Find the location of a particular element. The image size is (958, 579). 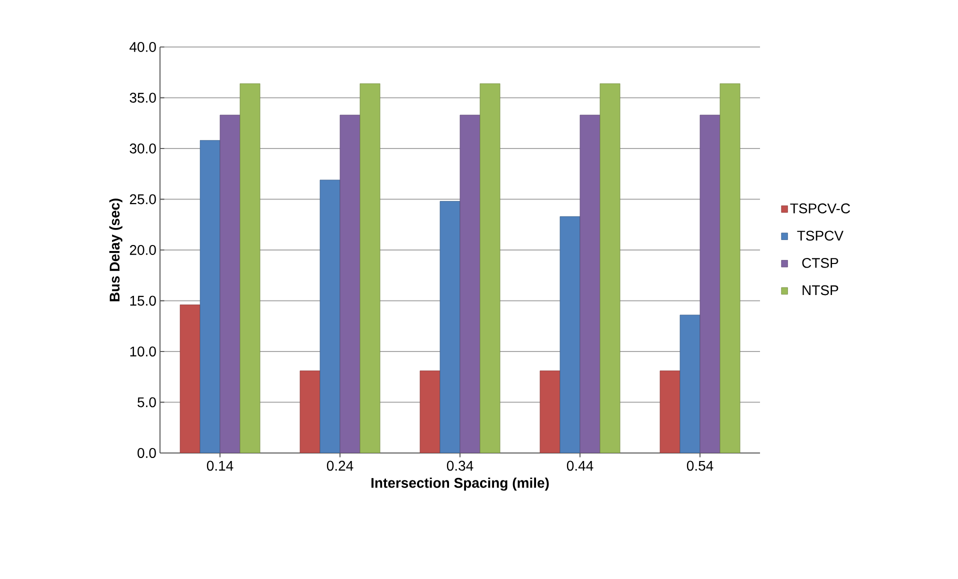

y-tick-label: 5.0 is located at coordinates (147, 402).